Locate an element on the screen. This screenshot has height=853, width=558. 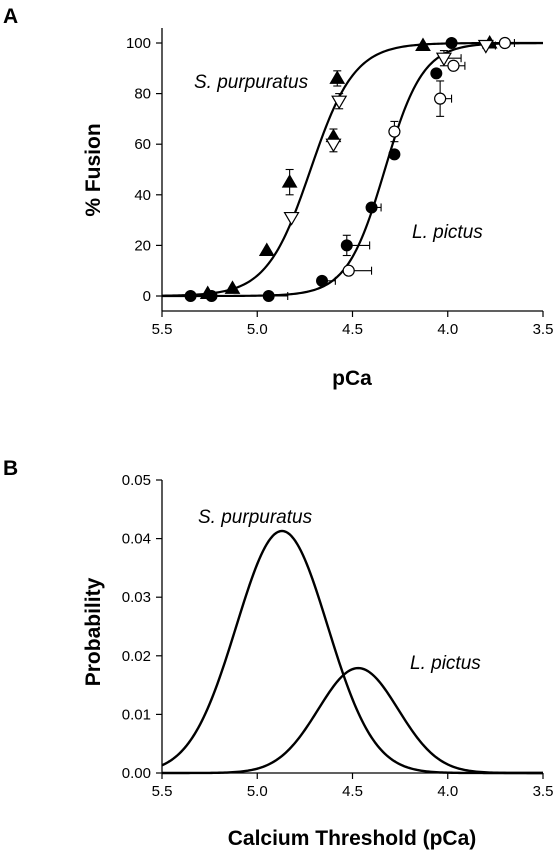
panel-b-x-tick-label: 5.0 is located at coordinates (257, 791).